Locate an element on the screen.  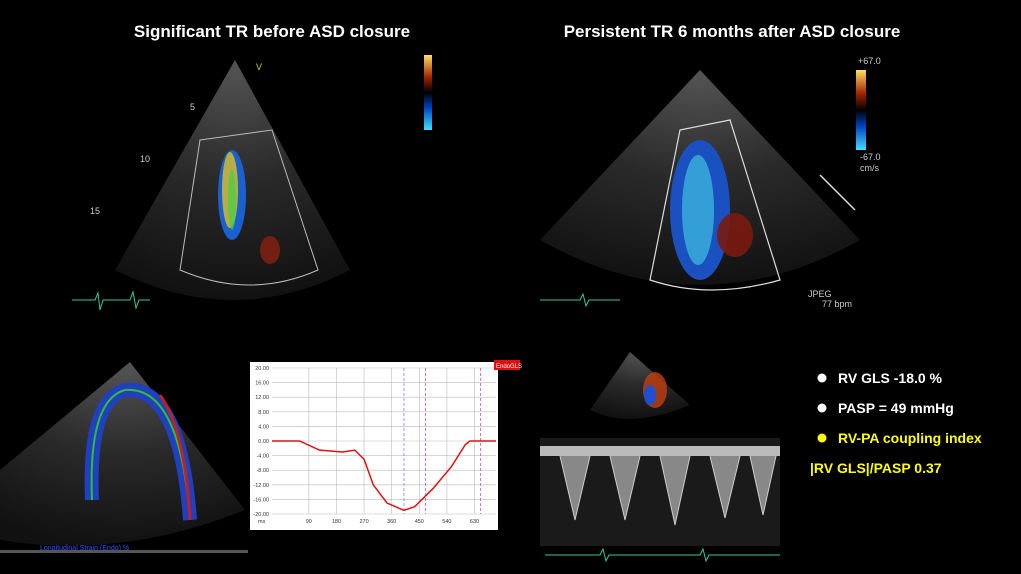
x-tick-label: 270 is located at coordinates (363, 522).